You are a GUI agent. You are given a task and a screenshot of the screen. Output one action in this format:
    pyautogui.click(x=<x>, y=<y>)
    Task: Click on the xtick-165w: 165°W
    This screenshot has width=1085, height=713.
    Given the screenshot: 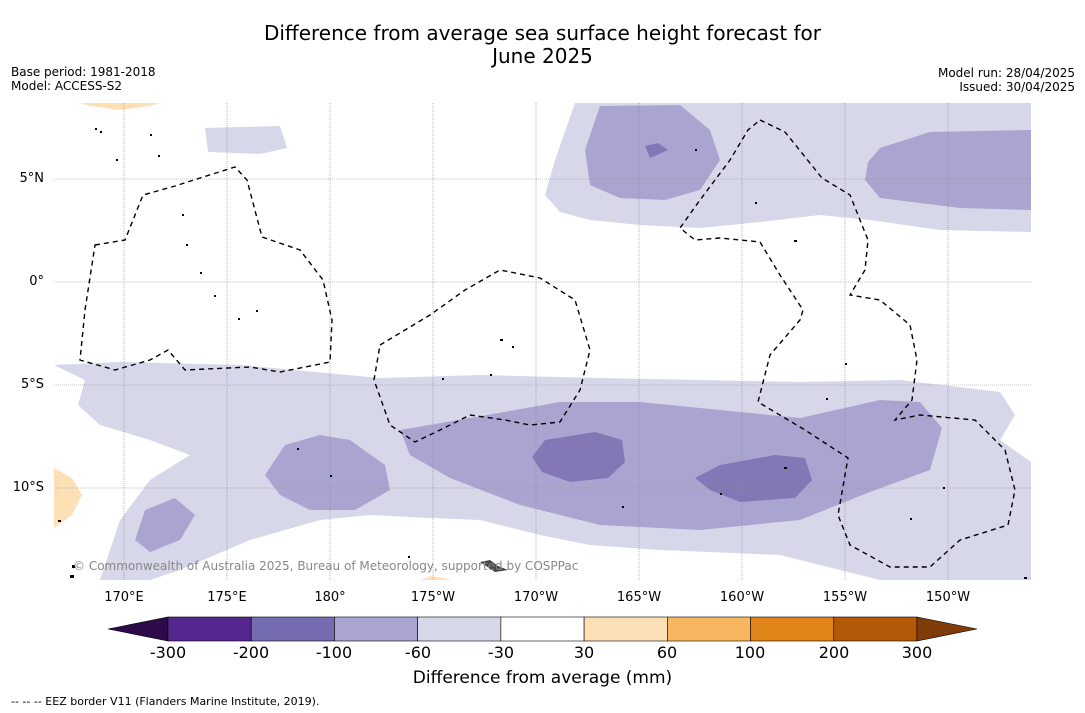 What is the action you would take?
    pyautogui.click(x=639, y=597)
    